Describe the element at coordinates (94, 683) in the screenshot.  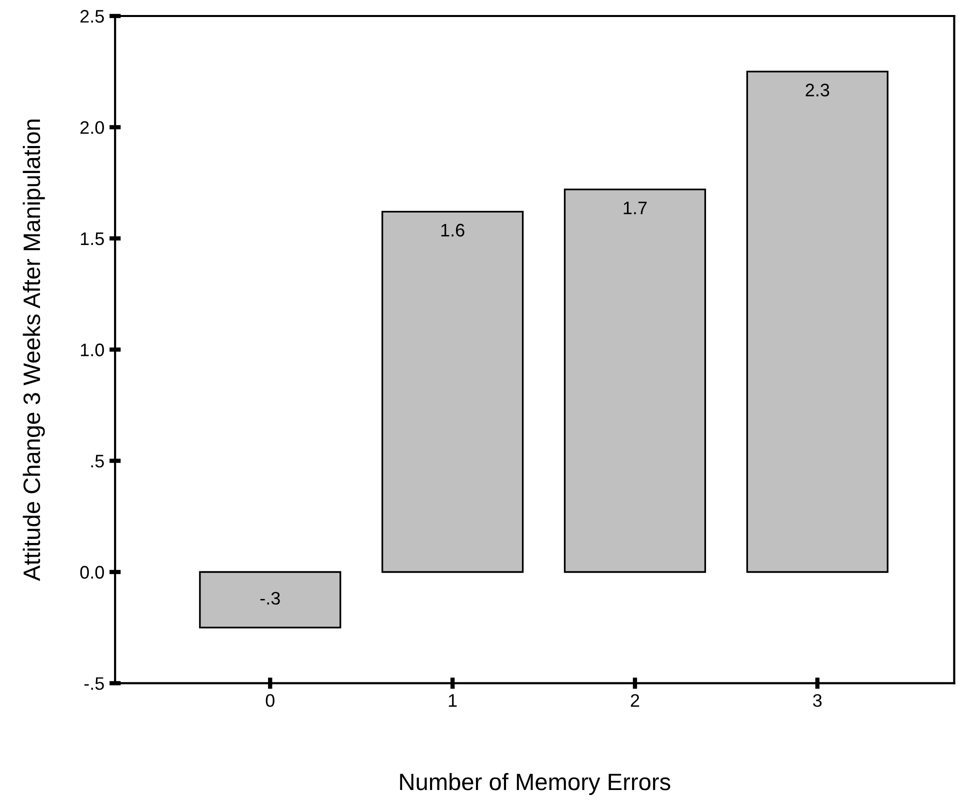
I see `y-tick-label: -.5` at that location.